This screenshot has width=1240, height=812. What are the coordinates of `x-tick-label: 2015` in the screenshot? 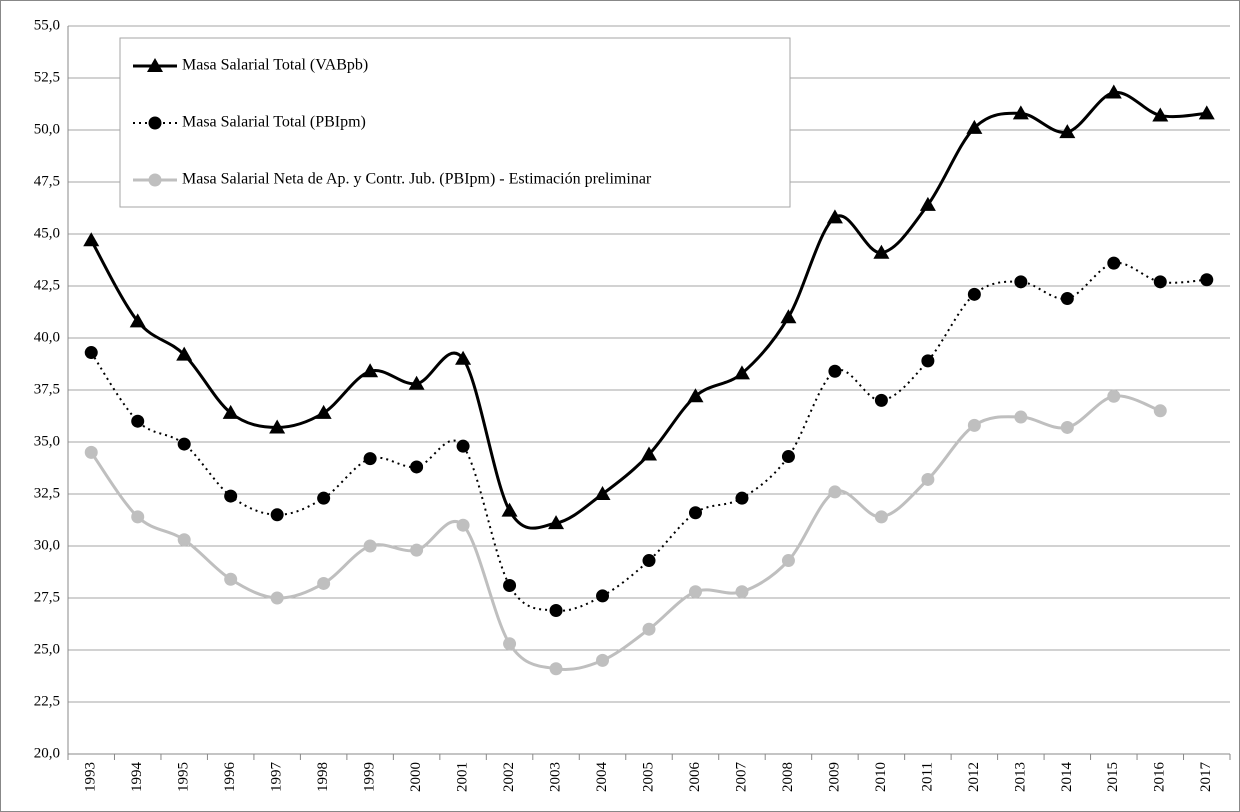 It's located at (1113, 777).